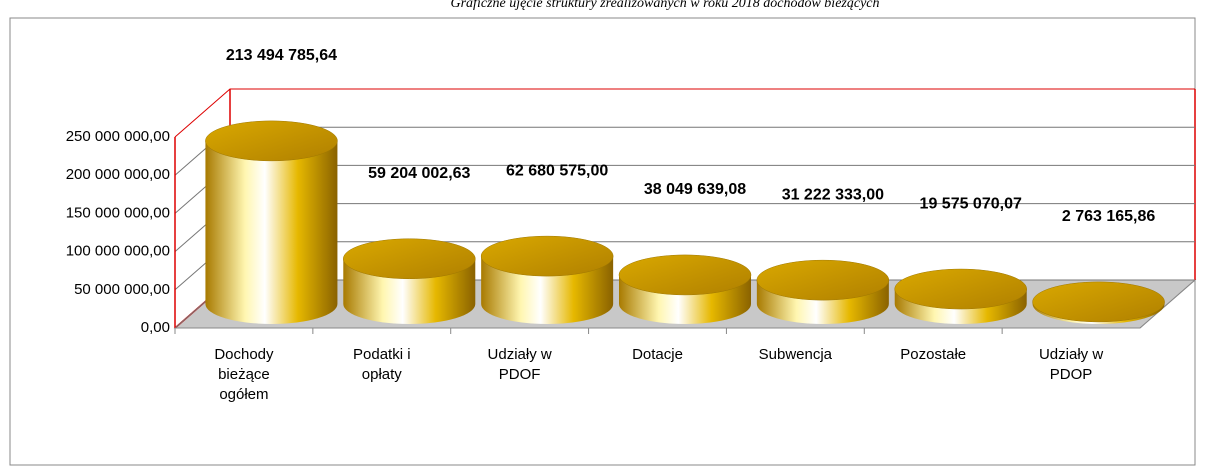 Image resolution: width=1208 pixels, height=472 pixels. I want to click on value-label: 59 204 002,63, so click(419, 173).